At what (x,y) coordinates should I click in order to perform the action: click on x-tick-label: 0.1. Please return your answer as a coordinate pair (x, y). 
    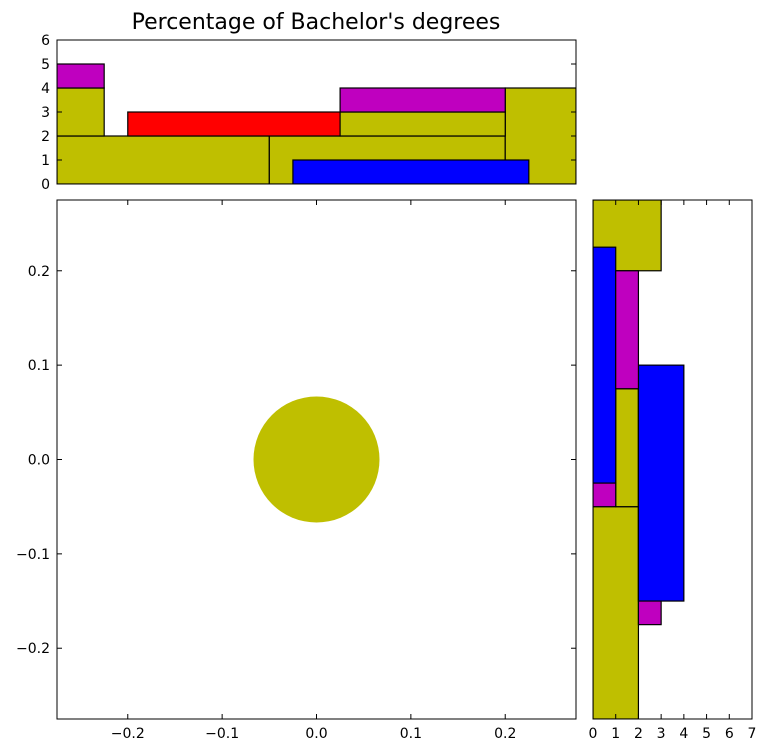
    Looking at the image, I should click on (411, 734).